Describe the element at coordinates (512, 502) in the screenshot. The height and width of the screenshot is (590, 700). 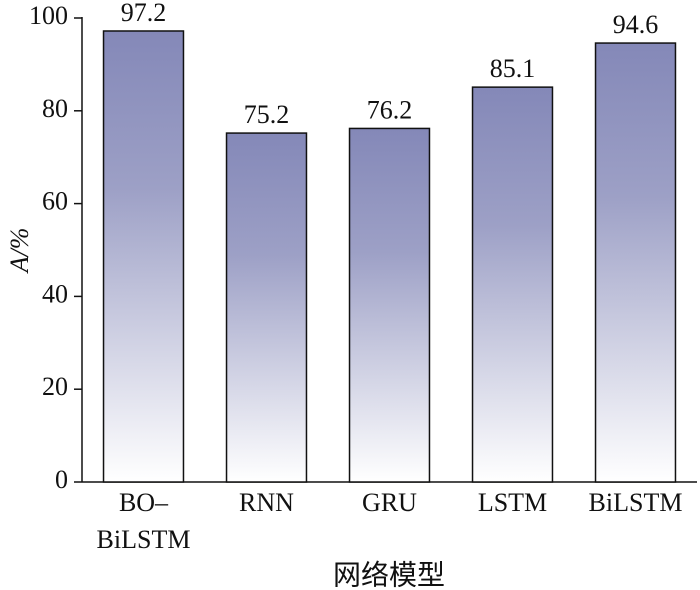
I see `x-tick-label: LSTM` at that location.